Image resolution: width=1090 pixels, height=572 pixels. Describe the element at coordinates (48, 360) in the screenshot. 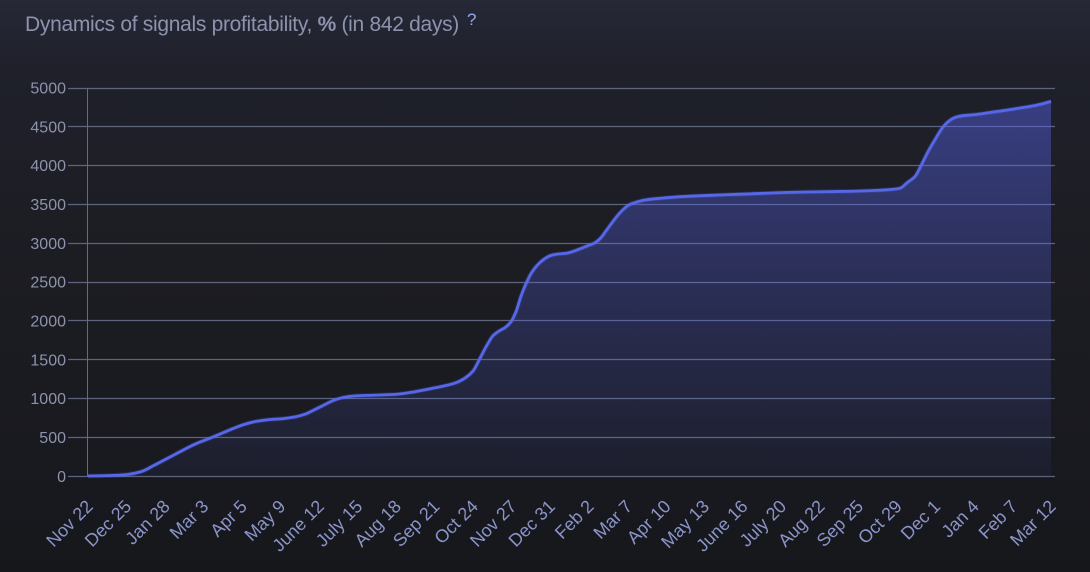

I see `svg-text: 1500` at that location.